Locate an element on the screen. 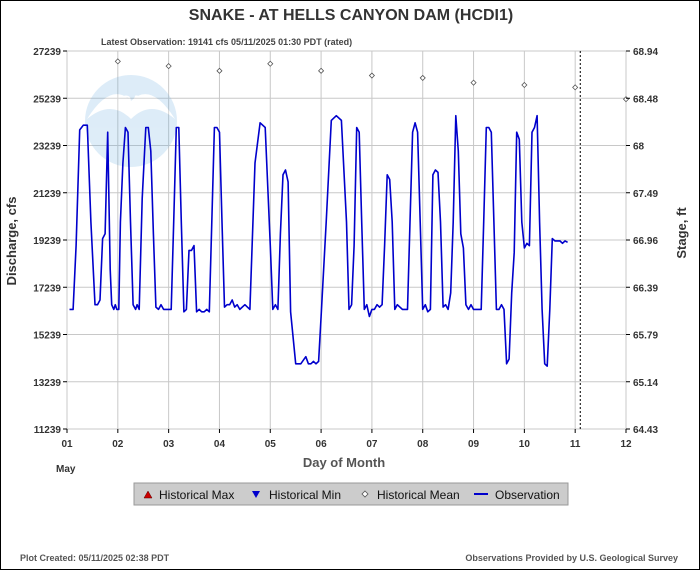 The width and height of the screenshot is (700, 571). right-tick-label: 66.96 is located at coordinates (645, 241).